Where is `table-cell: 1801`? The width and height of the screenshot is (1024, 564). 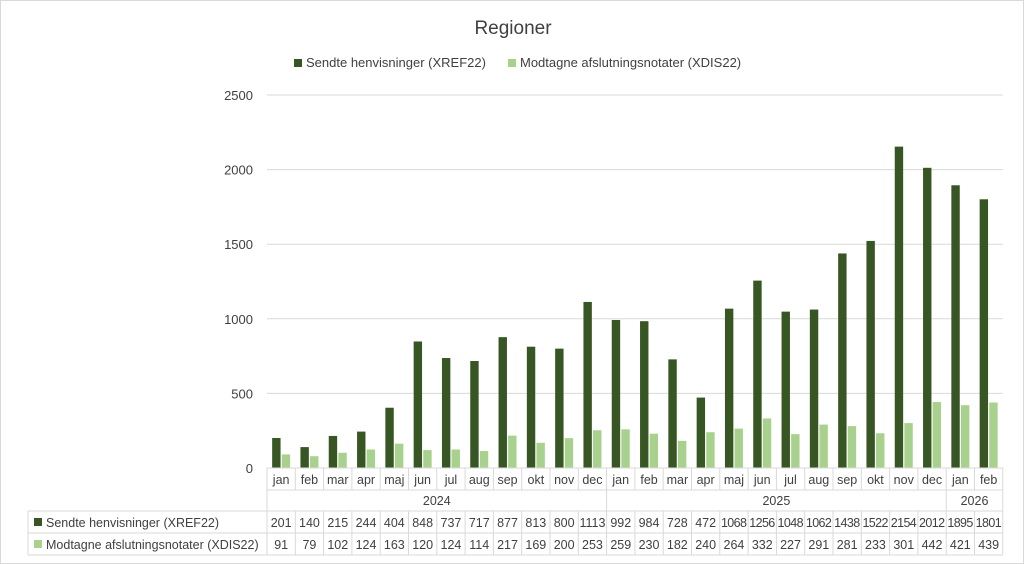
table-cell: 1801 is located at coordinates (989, 523).